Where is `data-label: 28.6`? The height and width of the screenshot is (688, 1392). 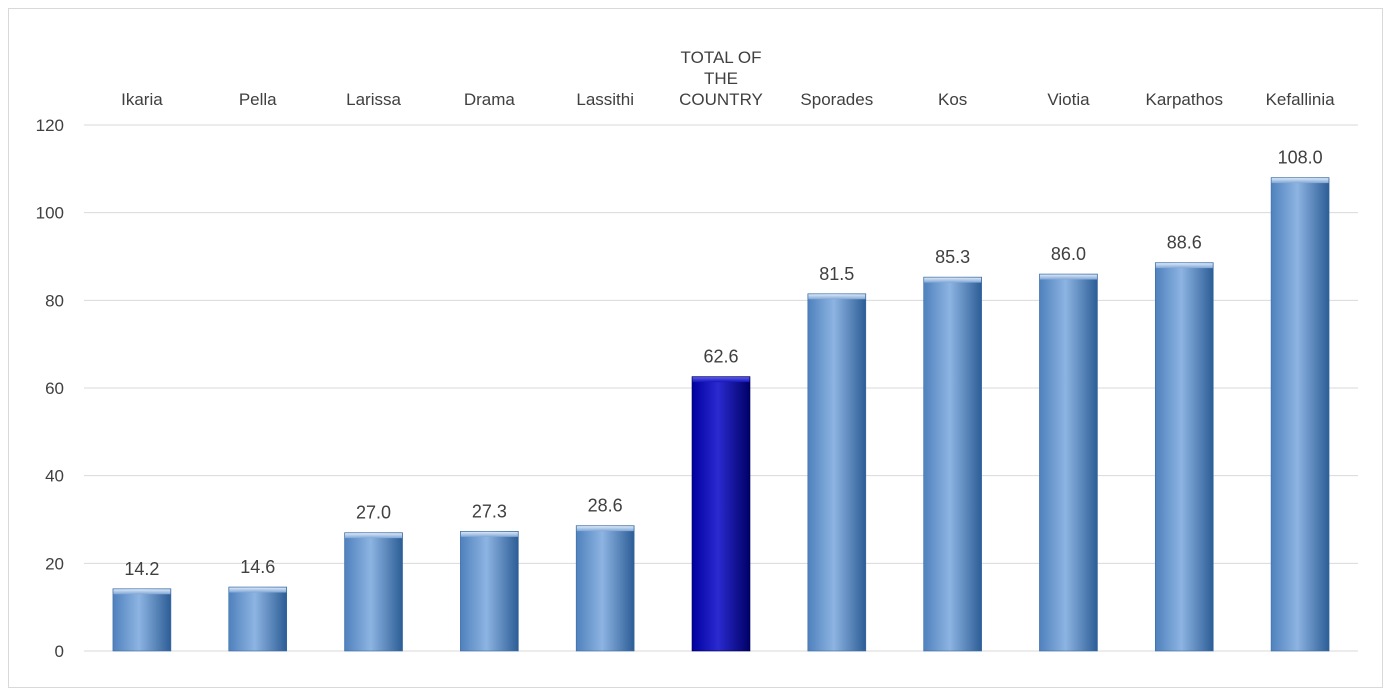 data-label: 28.6 is located at coordinates (605, 506).